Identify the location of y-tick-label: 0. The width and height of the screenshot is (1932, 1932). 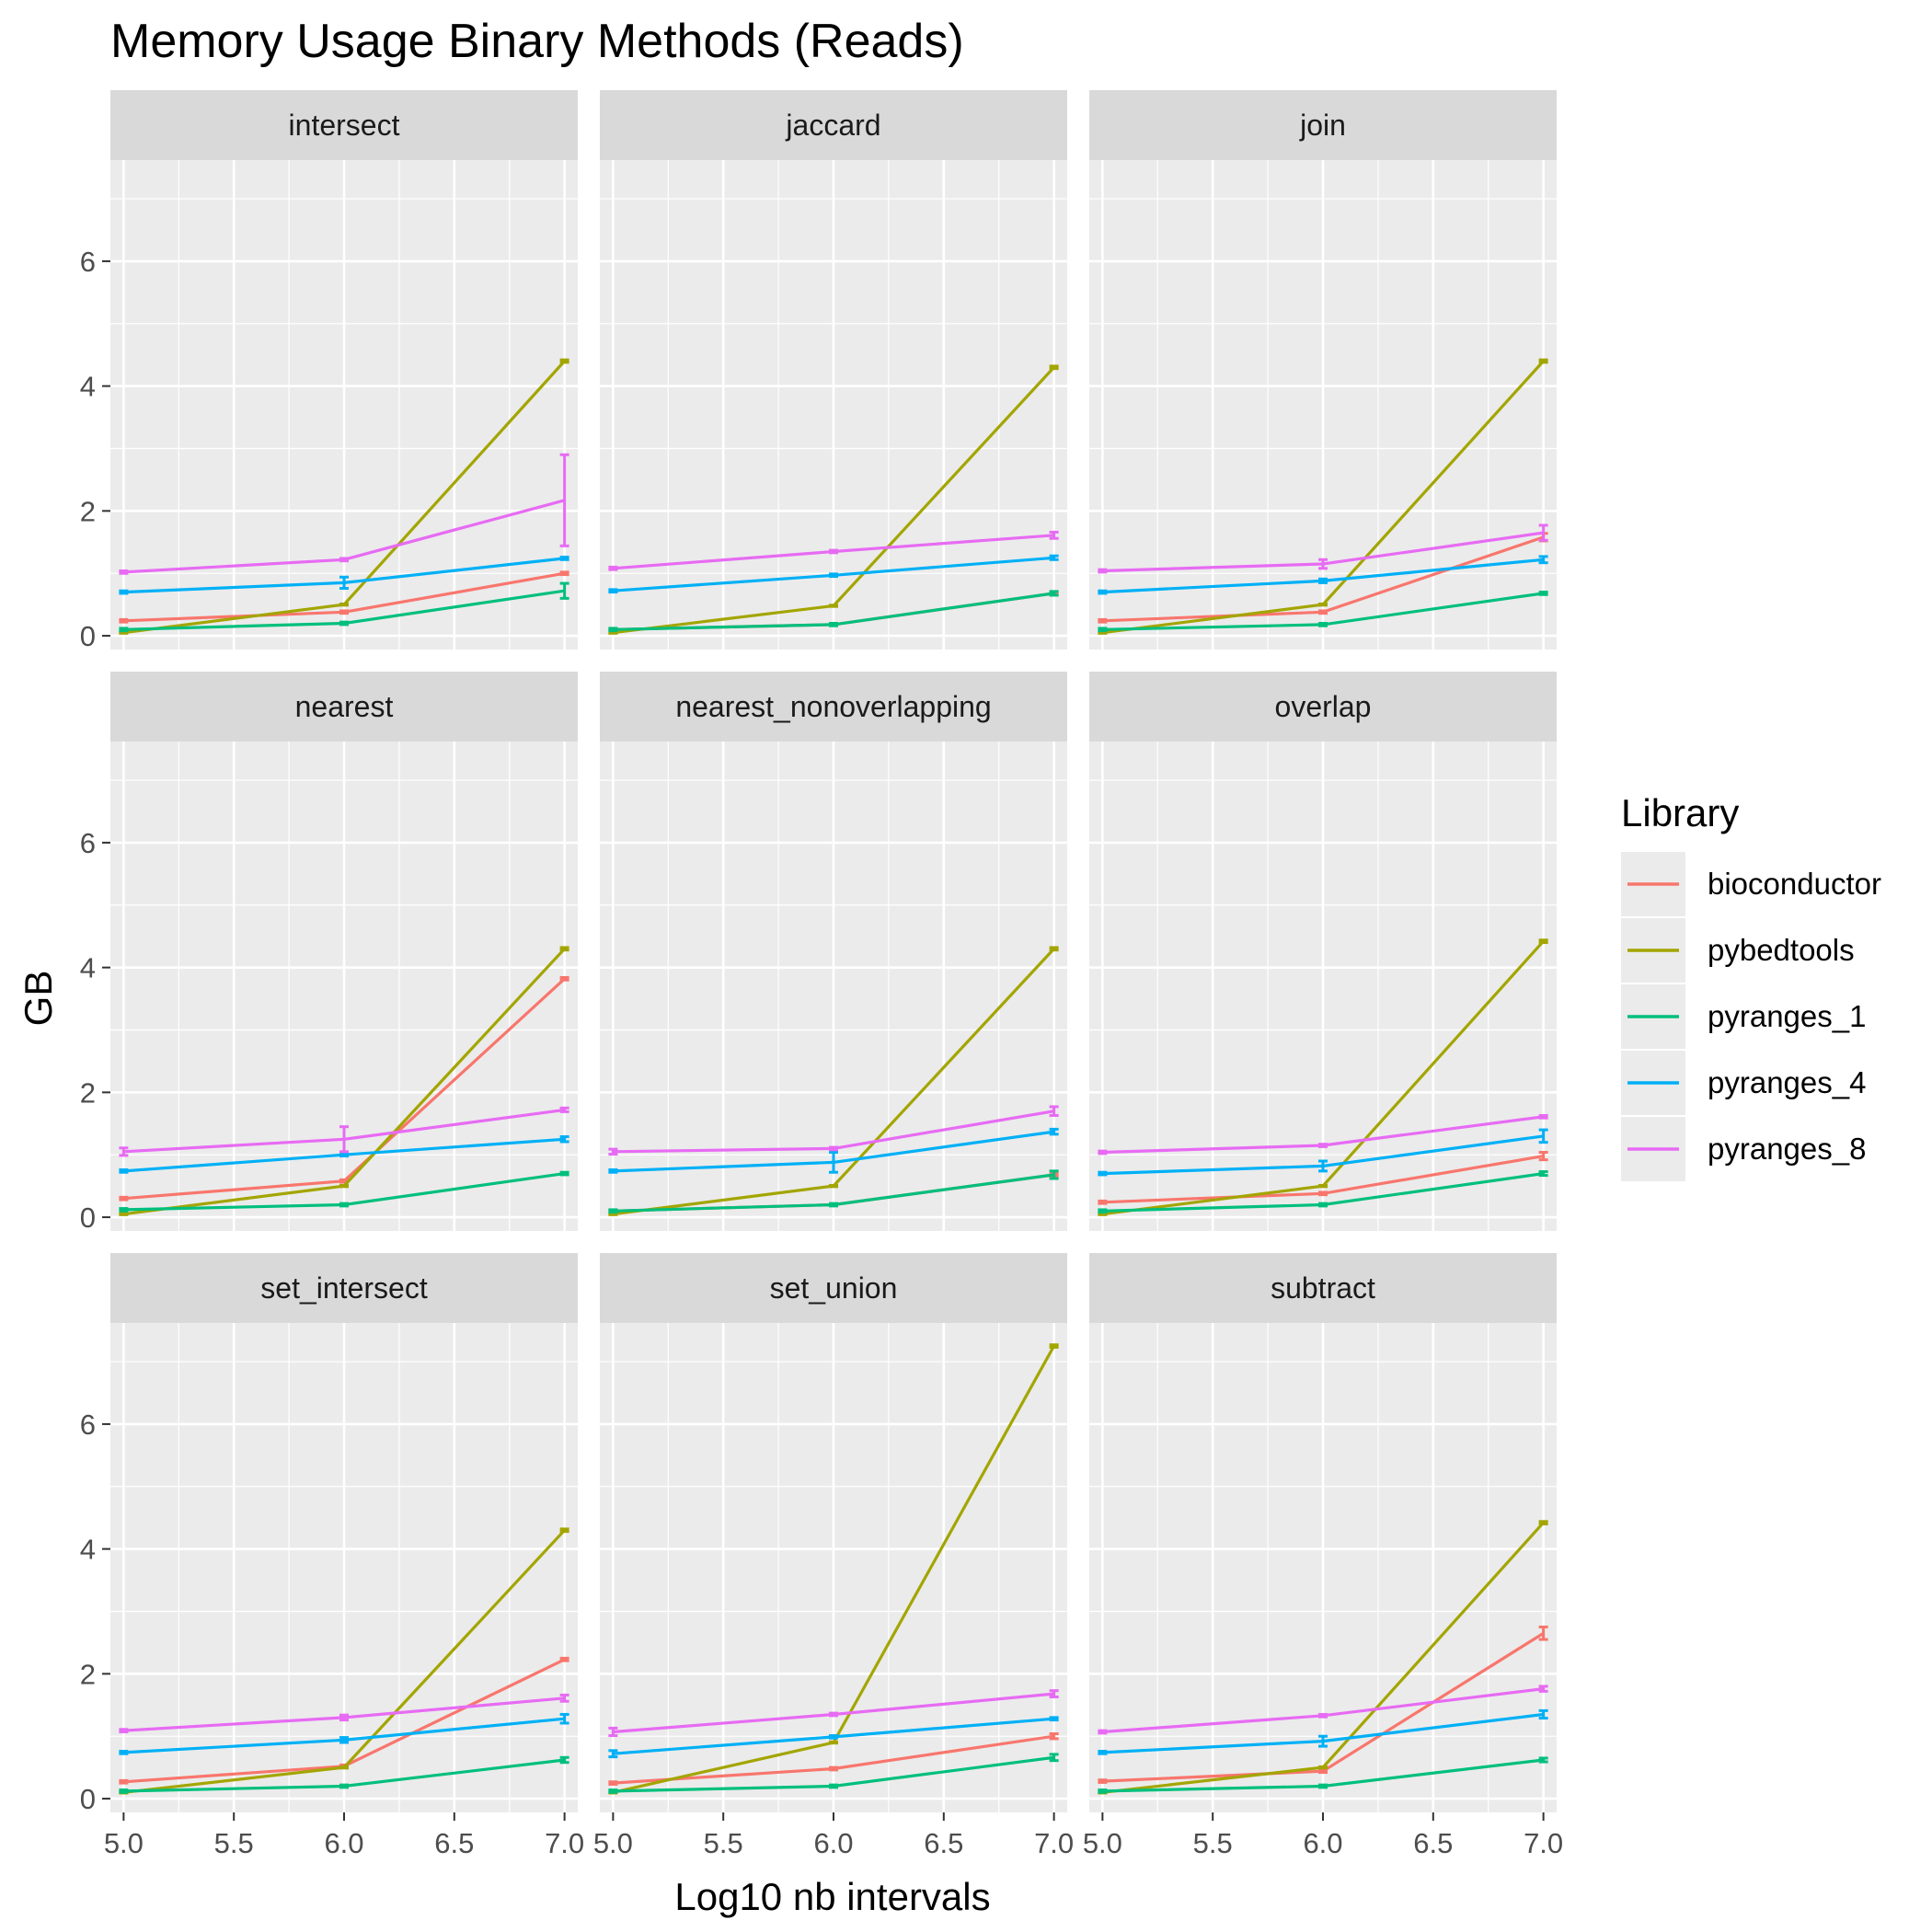
(88, 1218).